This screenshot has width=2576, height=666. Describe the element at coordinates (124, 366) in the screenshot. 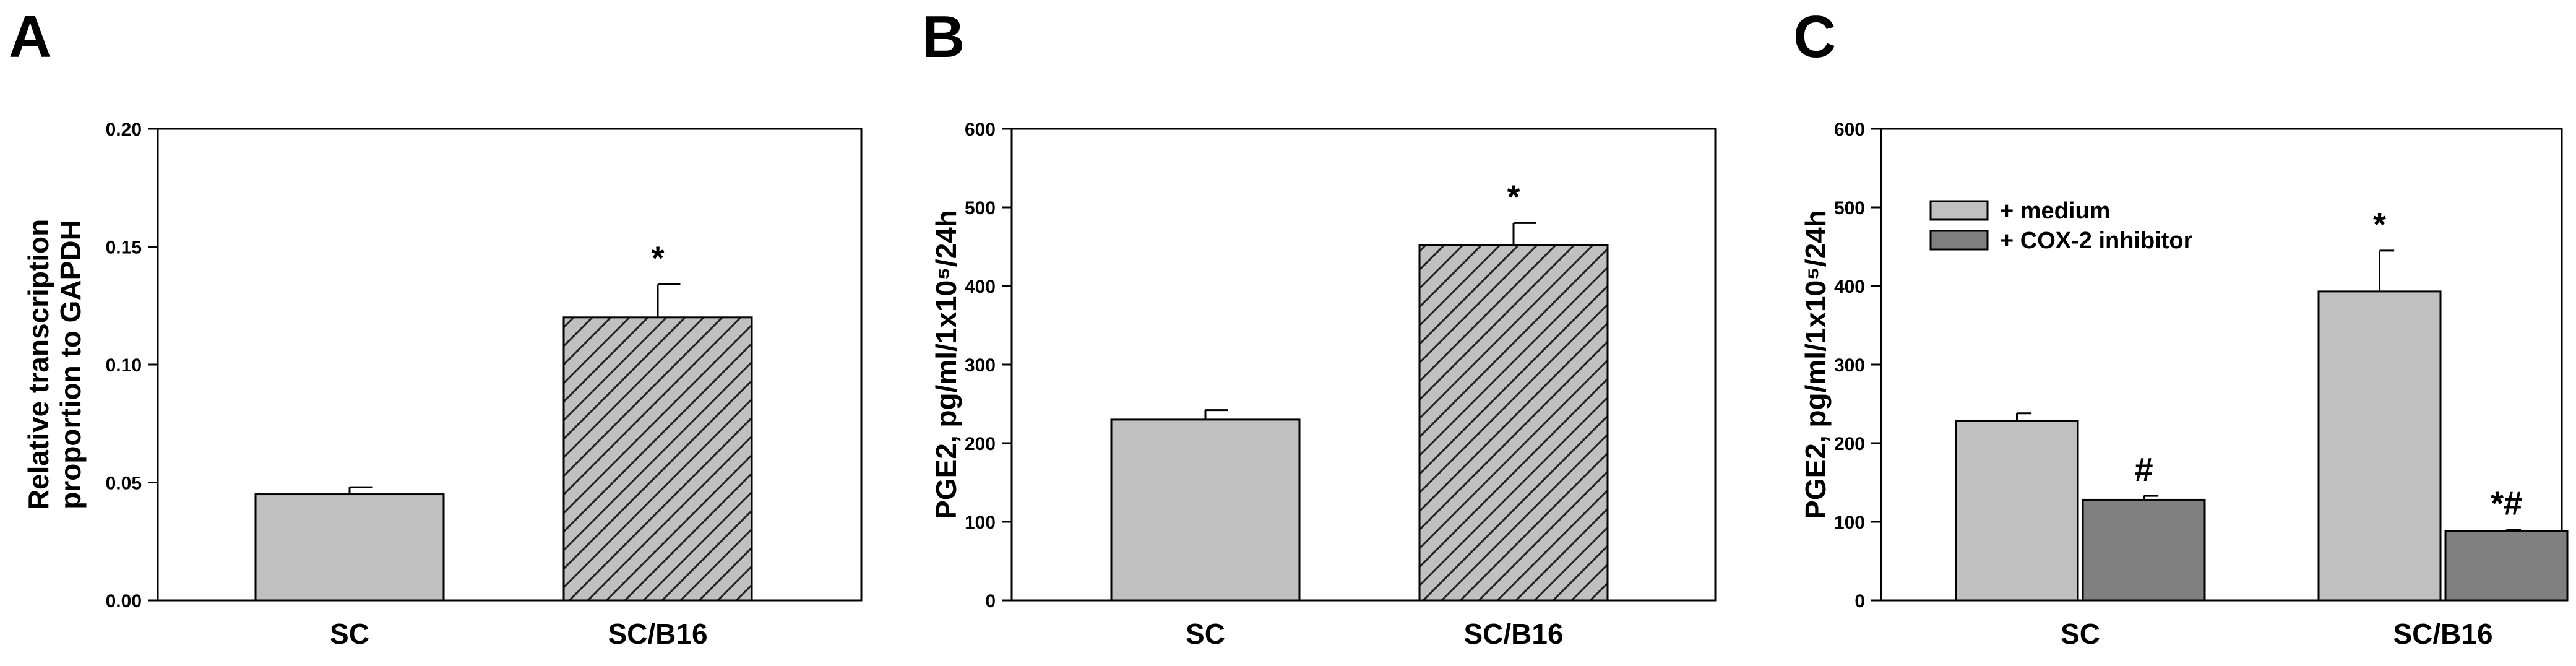

I see `y-tick-label: 0.10` at that location.